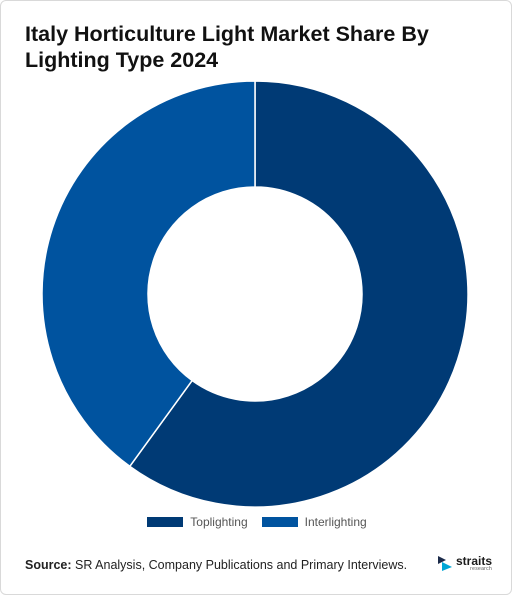 Image resolution: width=514 pixels, height=597 pixels. I want to click on legend-item-toplighting: Toplighting, so click(197, 522).